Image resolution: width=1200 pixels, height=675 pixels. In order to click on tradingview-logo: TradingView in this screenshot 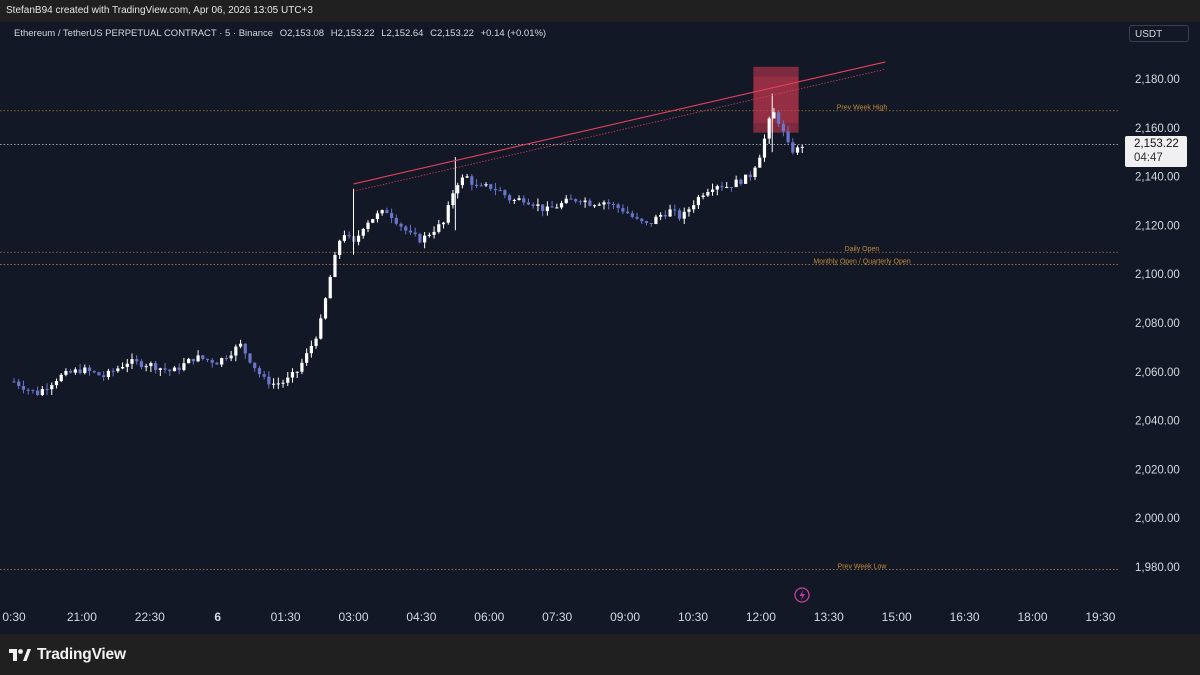, I will do `click(67, 655)`.